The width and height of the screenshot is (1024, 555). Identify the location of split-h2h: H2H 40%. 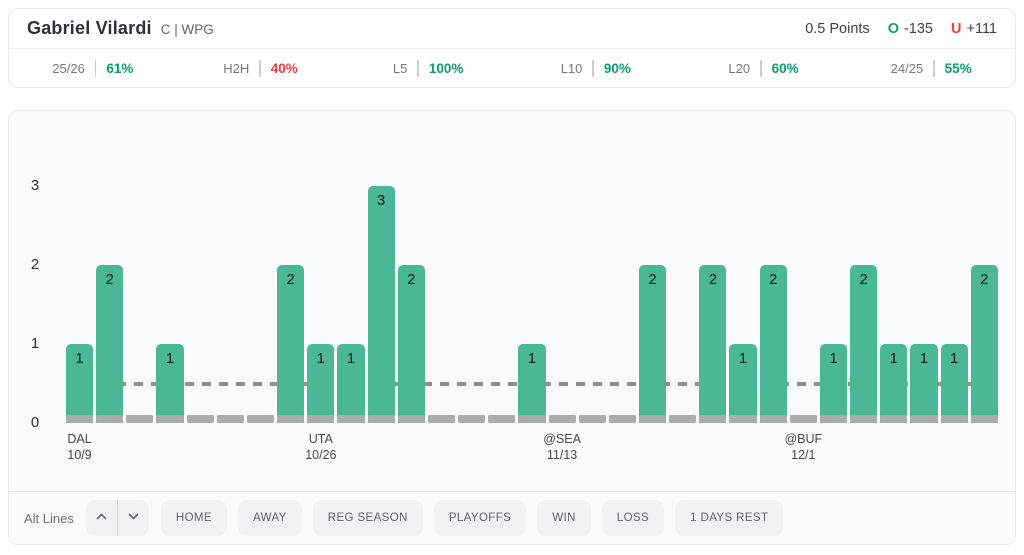
(261, 68).